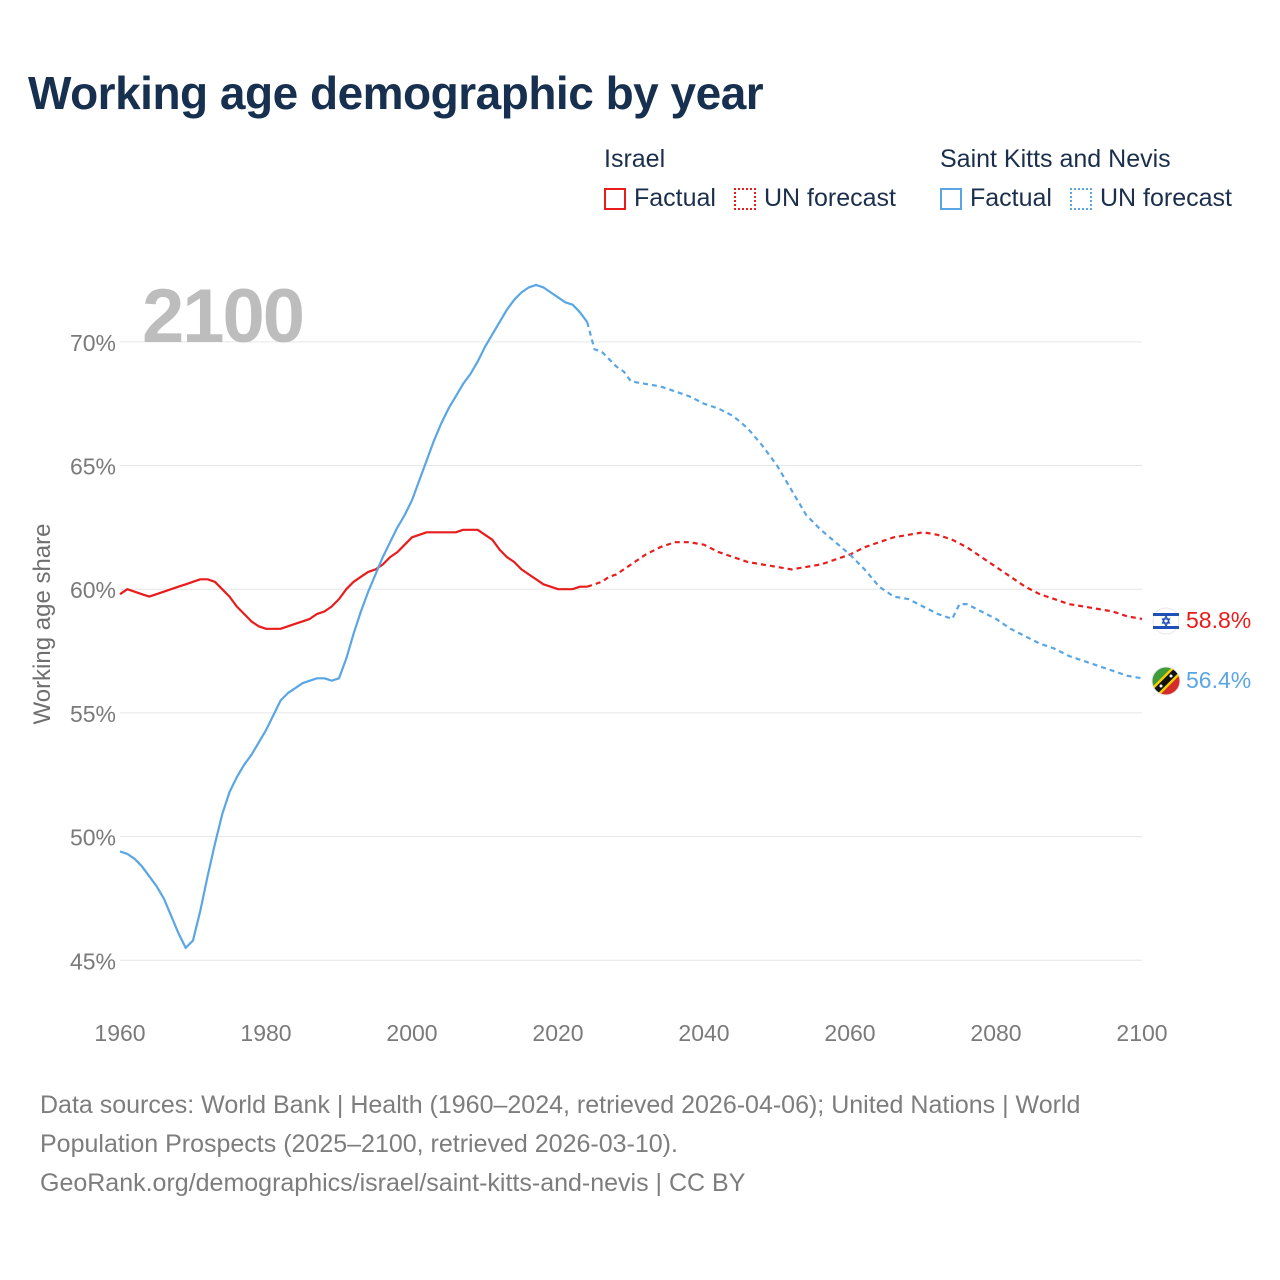 The image size is (1280, 1280). Describe the element at coordinates (1218, 620) in the screenshot. I see `israel-end-label: 58.8%` at that location.